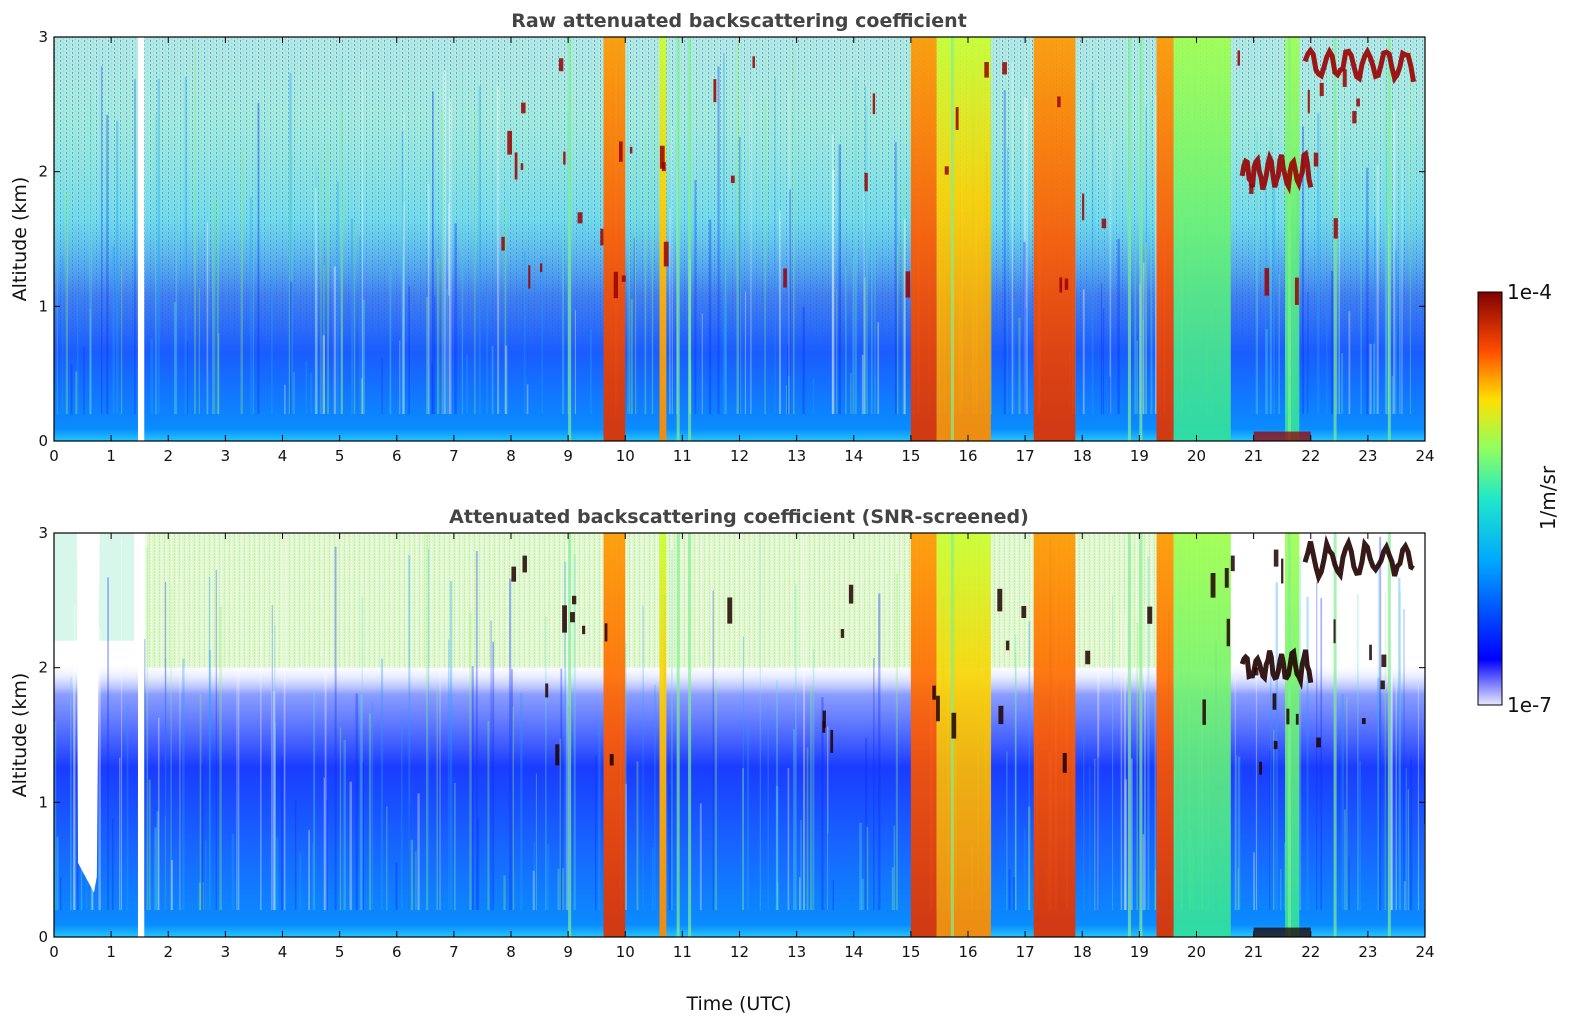 This screenshot has width=1595, height=1020. I want to click on y-tick-label: 0, so click(43, 441).